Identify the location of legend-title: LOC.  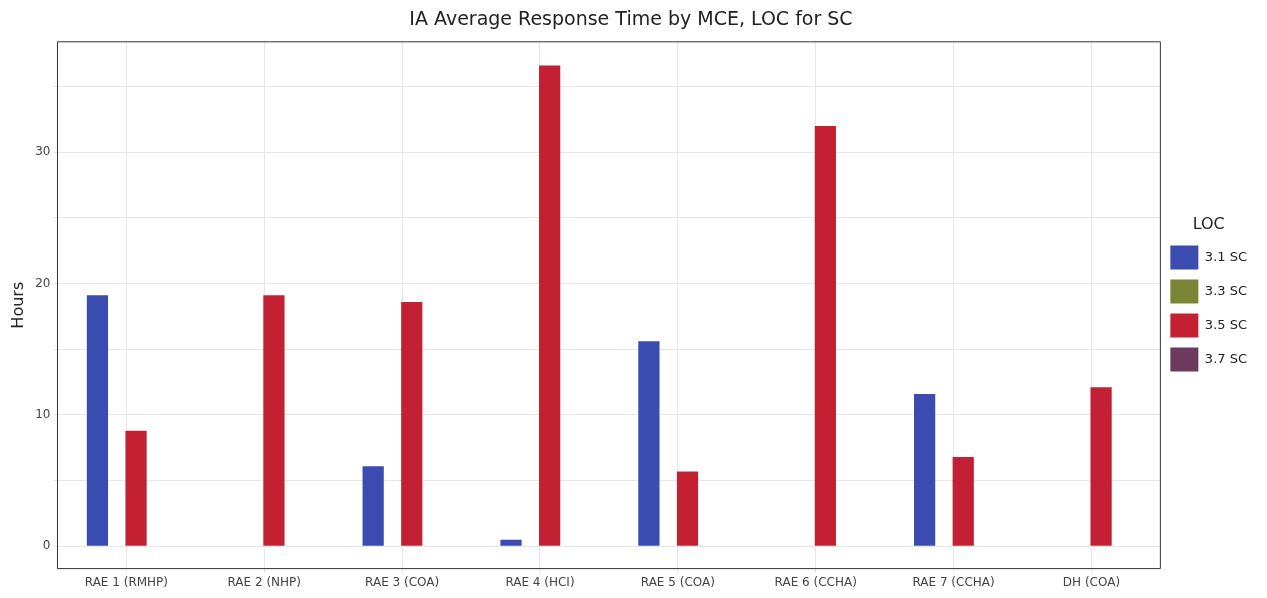
(1208, 223).